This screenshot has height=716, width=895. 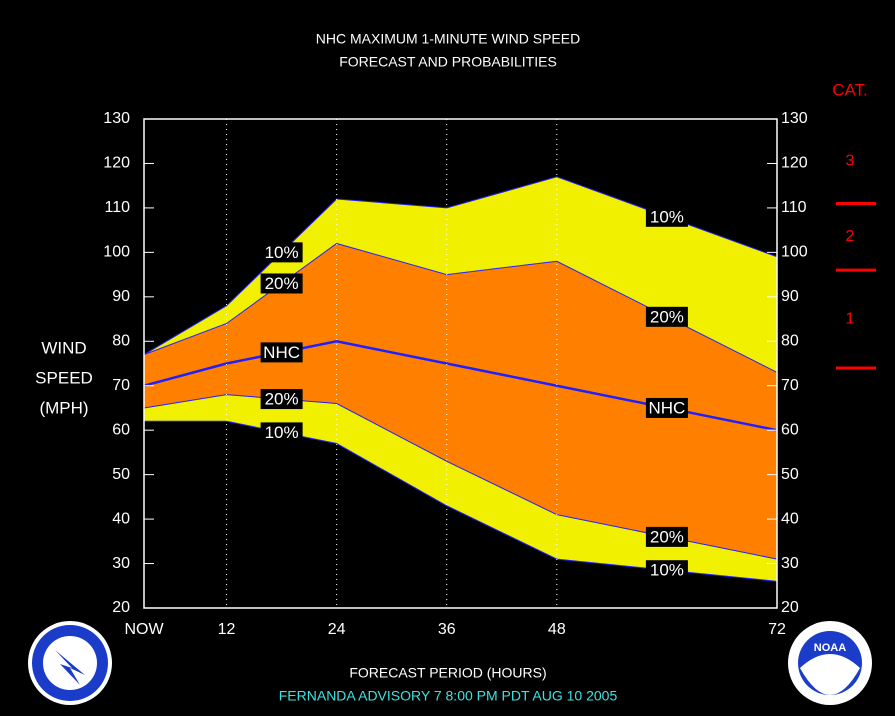 I want to click on y2-tick-label: 110, so click(x=794, y=207).